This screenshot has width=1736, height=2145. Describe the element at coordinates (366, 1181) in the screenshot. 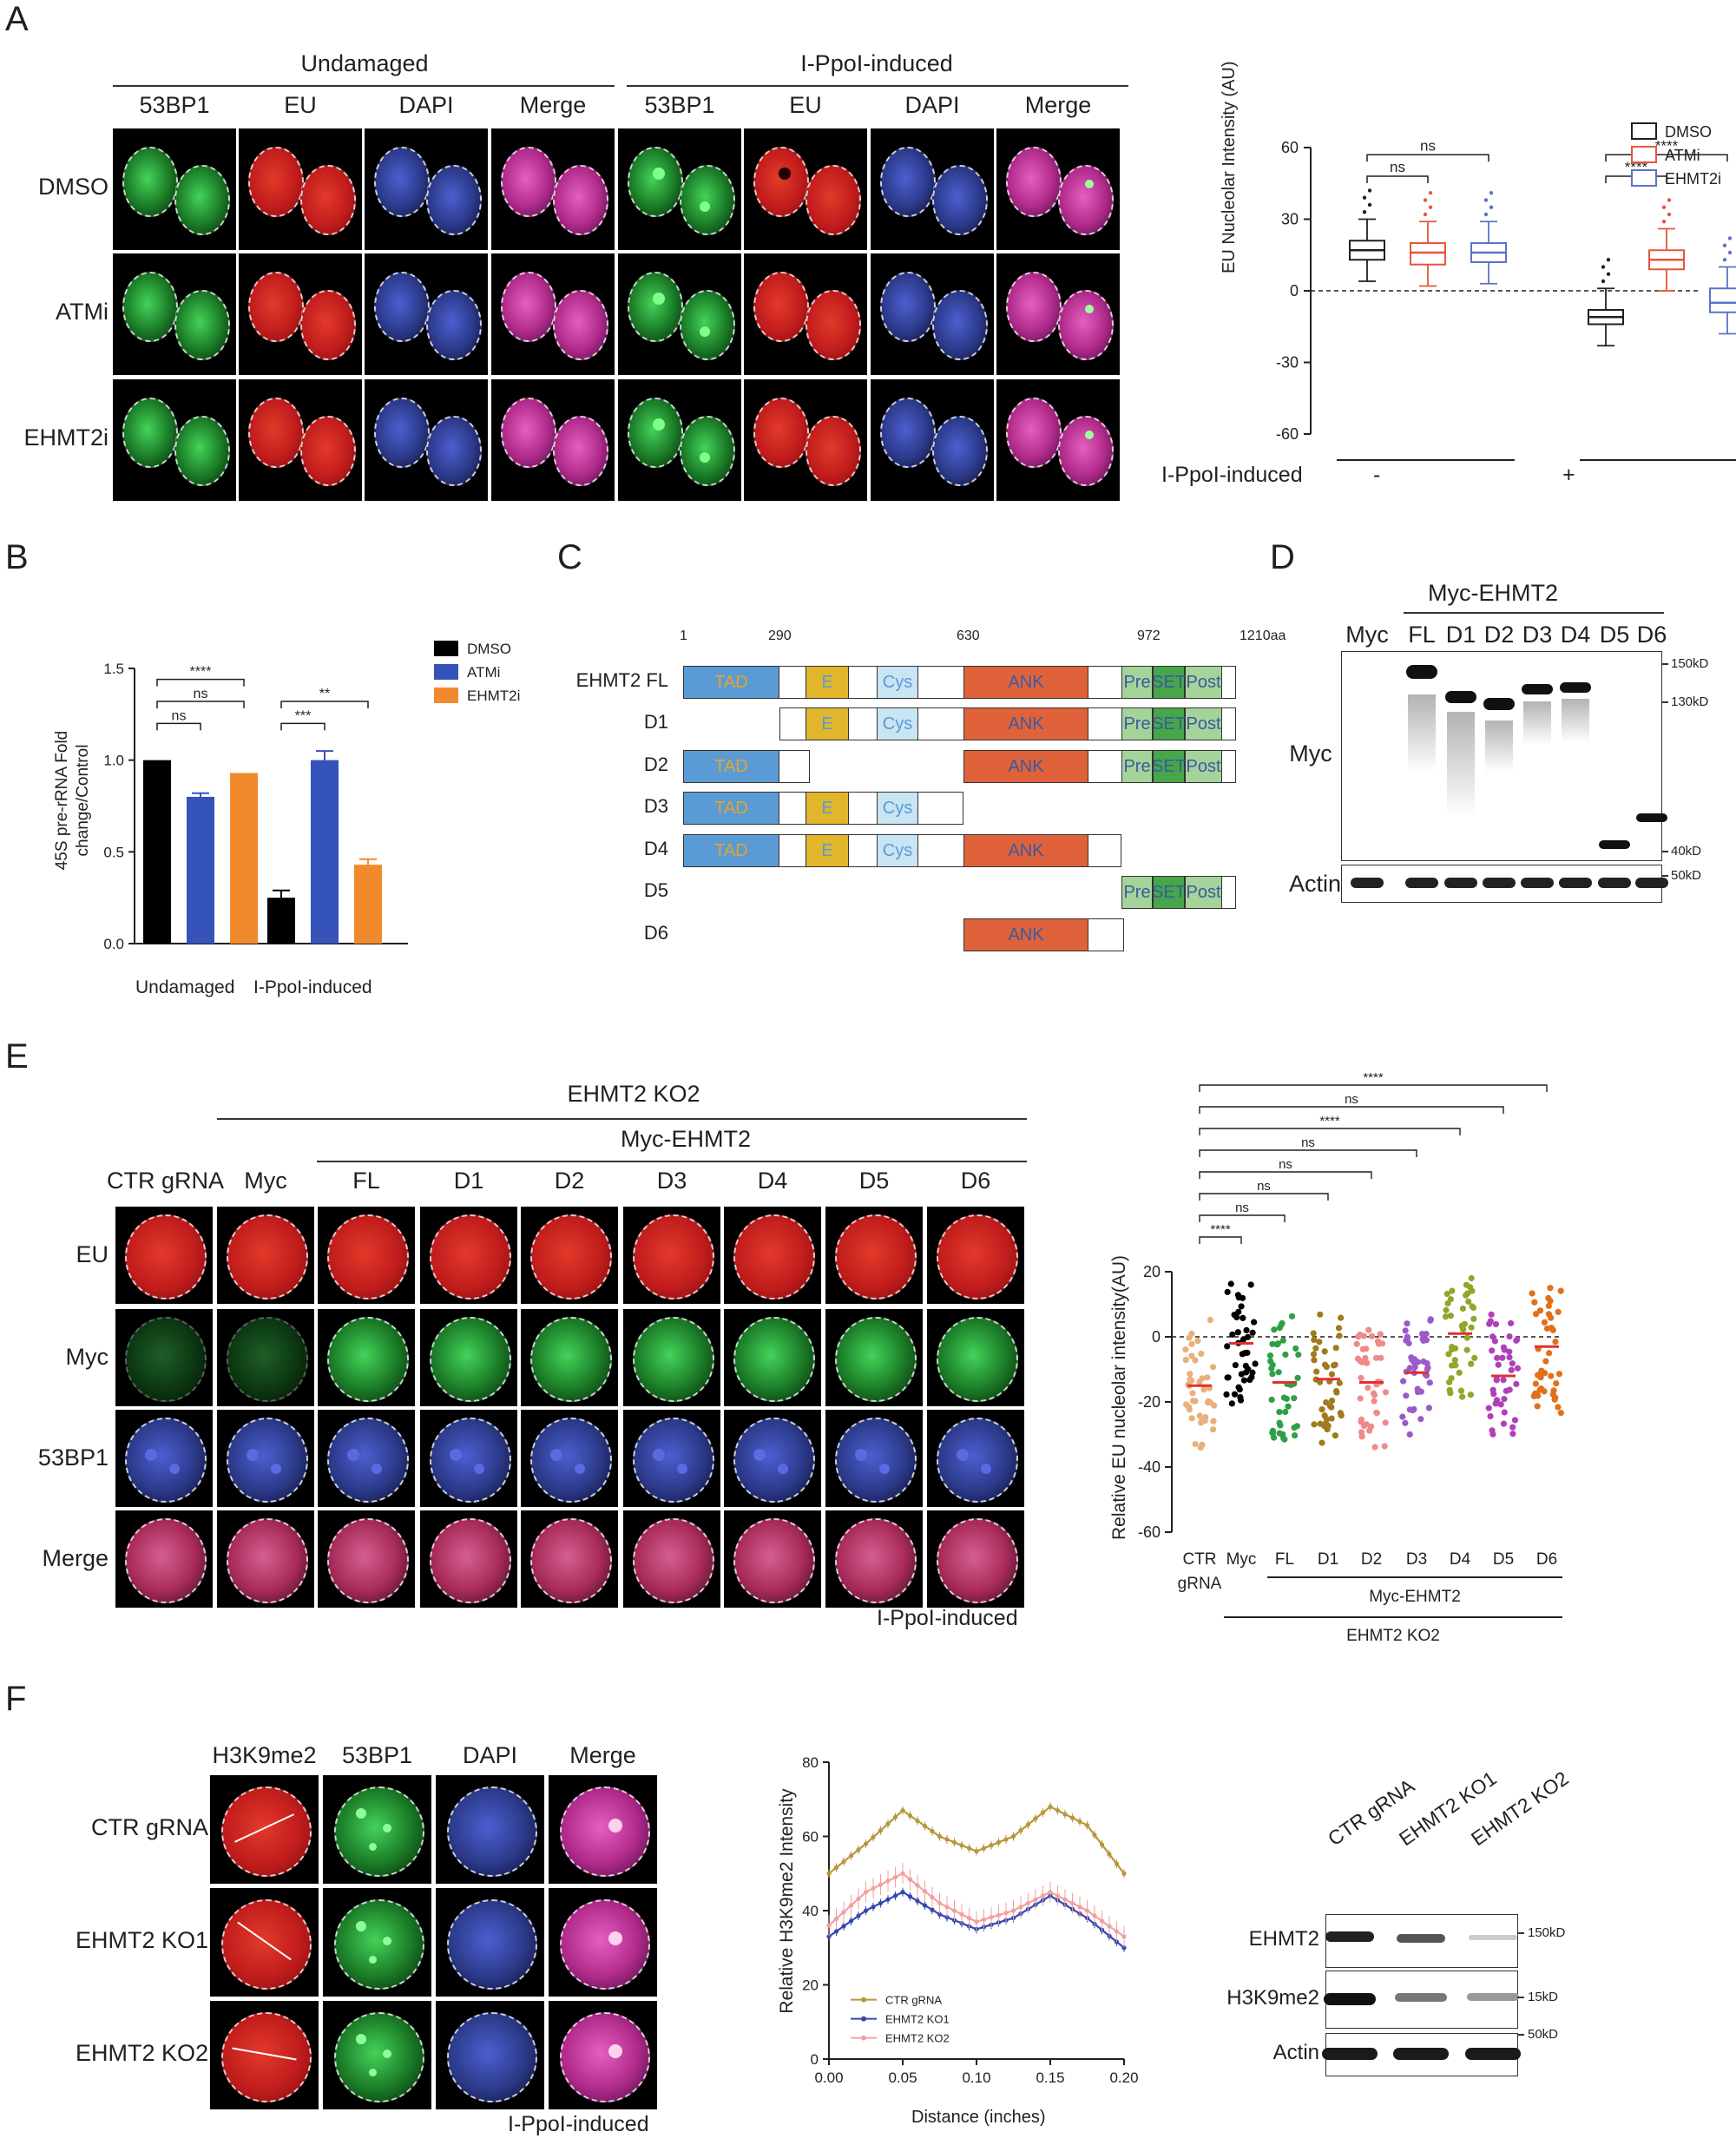

I see `e-column-label: FL` at that location.